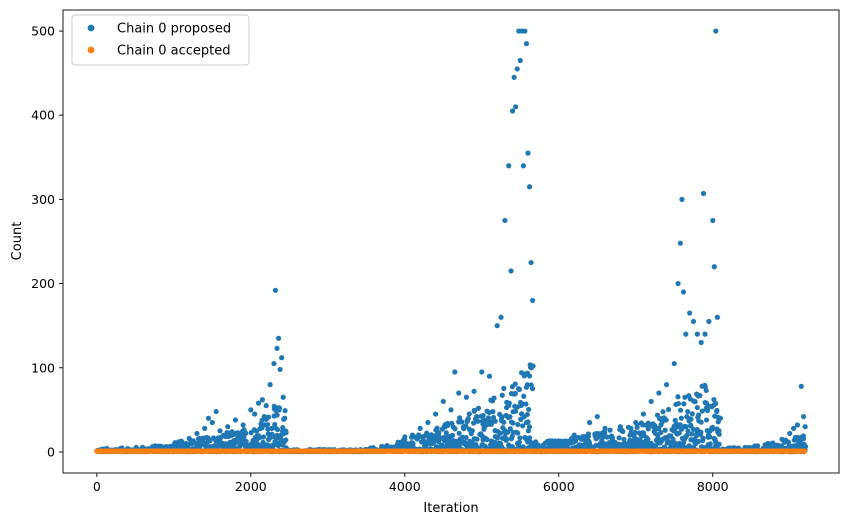 Image resolution: width=850 pixels, height=529 pixels. What do you see at coordinates (251, 486) in the screenshot?
I see `x-tick-label: 2000` at bounding box center [251, 486].